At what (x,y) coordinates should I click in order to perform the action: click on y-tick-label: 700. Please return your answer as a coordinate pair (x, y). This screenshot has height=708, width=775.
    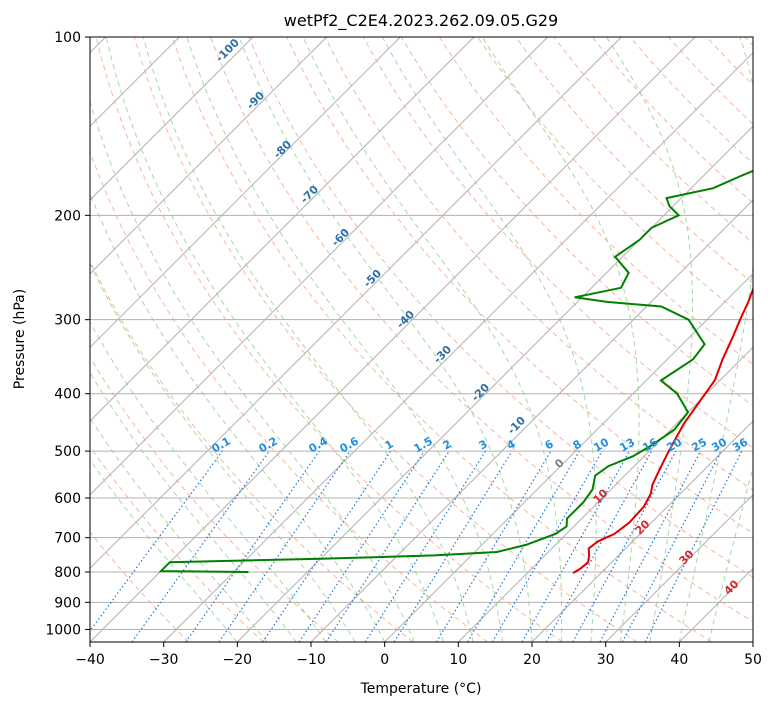
    Looking at the image, I should click on (67, 539).